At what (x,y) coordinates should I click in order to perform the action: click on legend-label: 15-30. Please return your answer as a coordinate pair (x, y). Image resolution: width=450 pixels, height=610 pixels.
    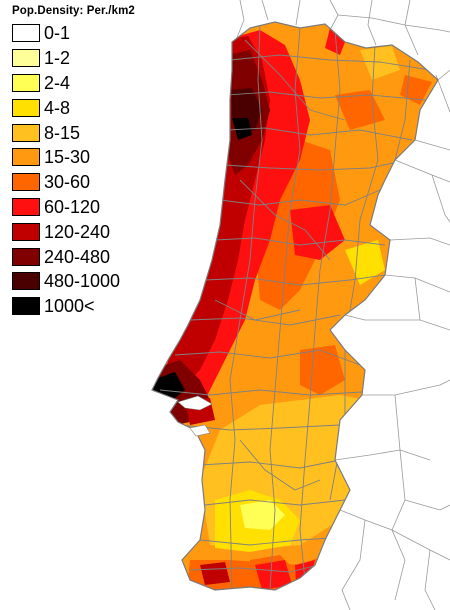
    Looking at the image, I should click on (67, 157).